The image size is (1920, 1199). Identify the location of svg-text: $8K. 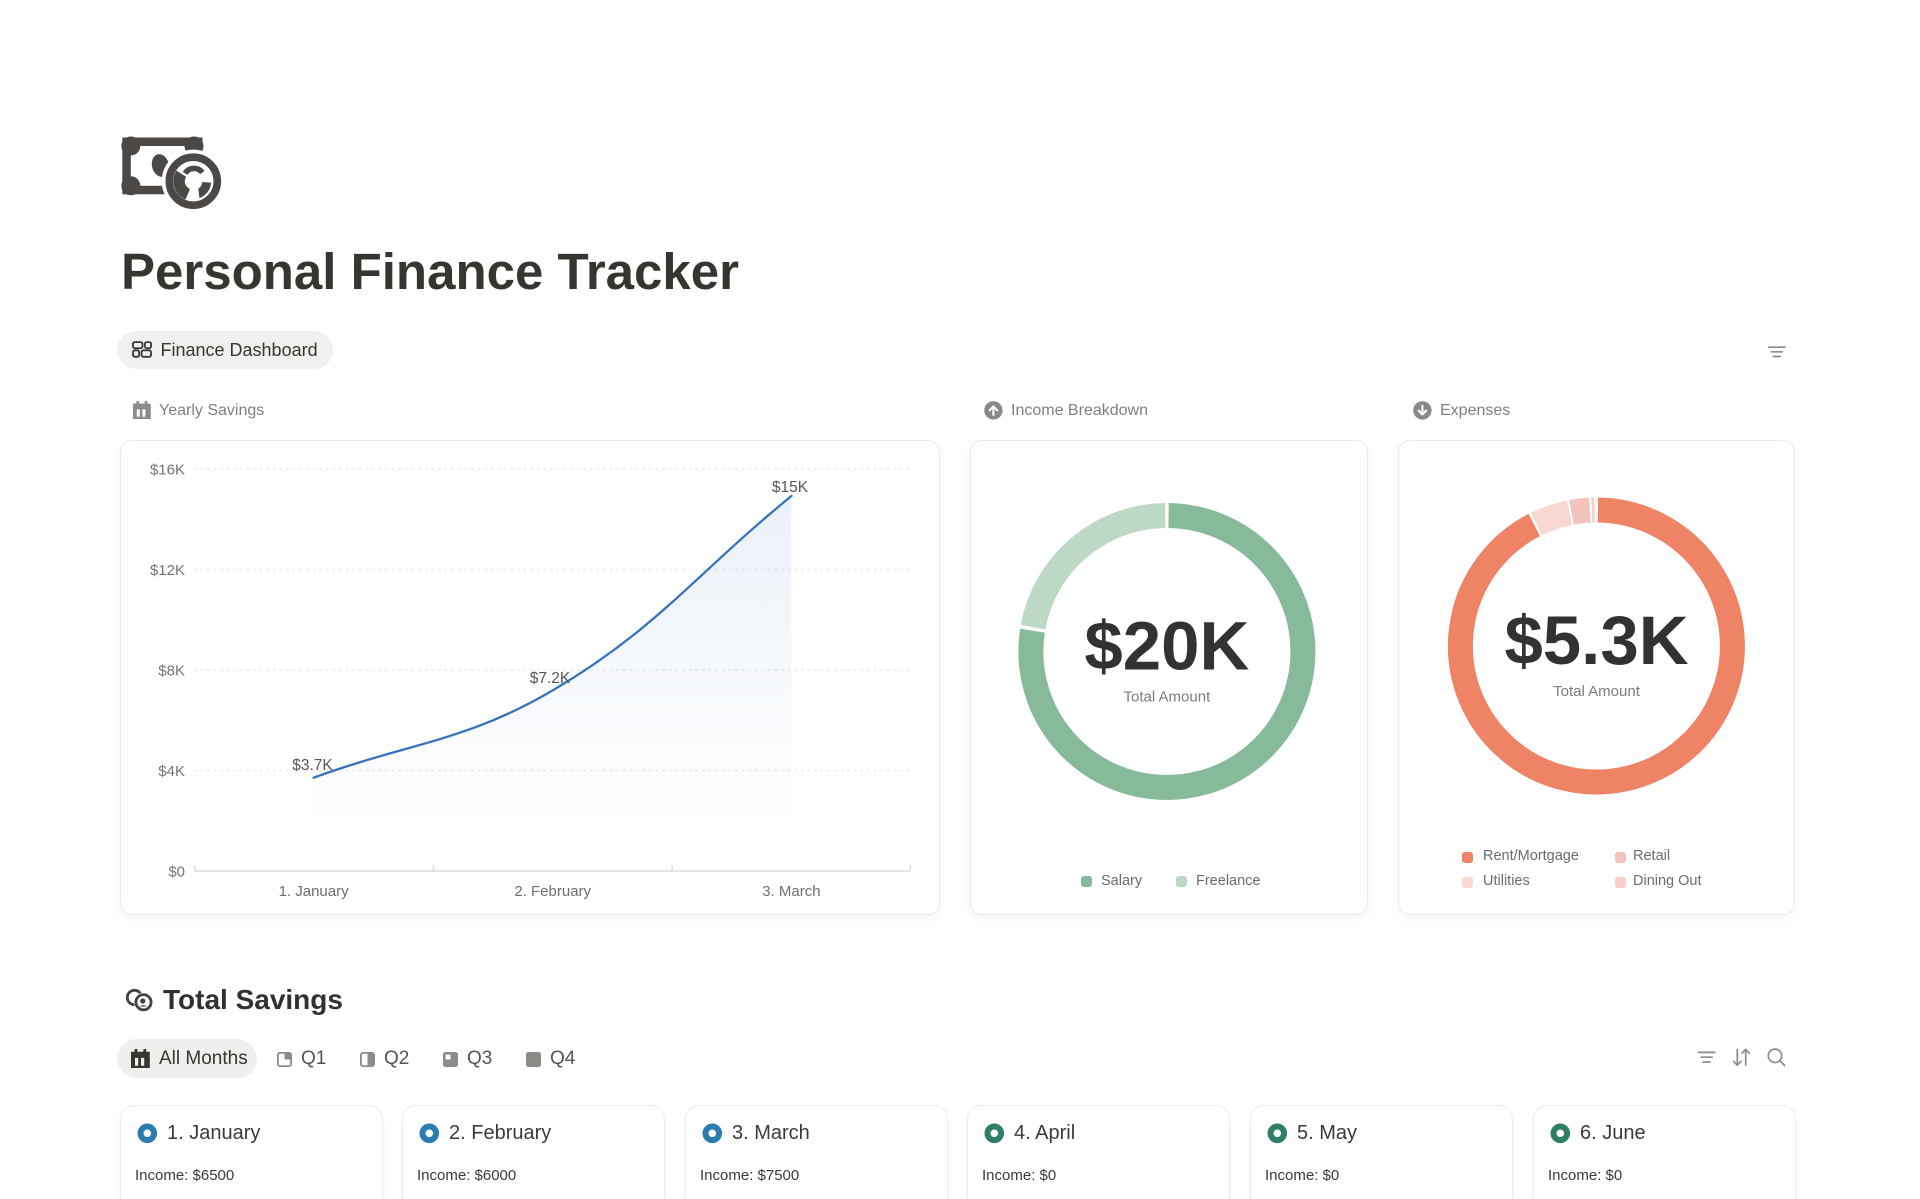
(171, 671).